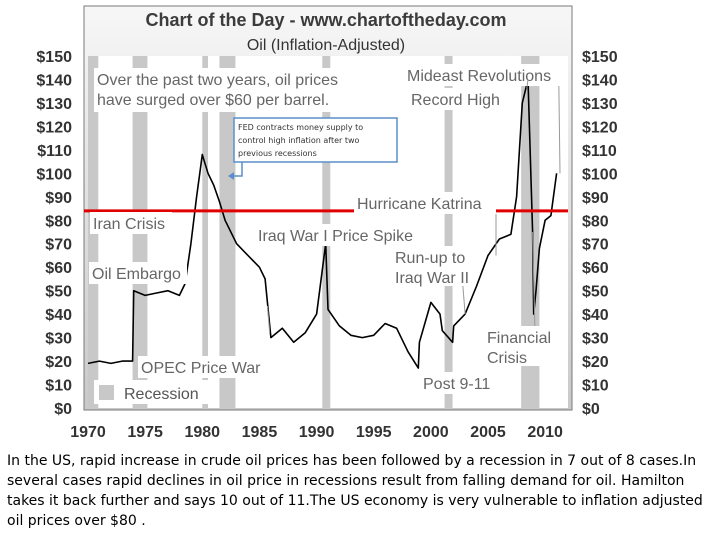 The width and height of the screenshot is (720, 540). I want to click on y-tick-label-left: $70, so click(58, 245).